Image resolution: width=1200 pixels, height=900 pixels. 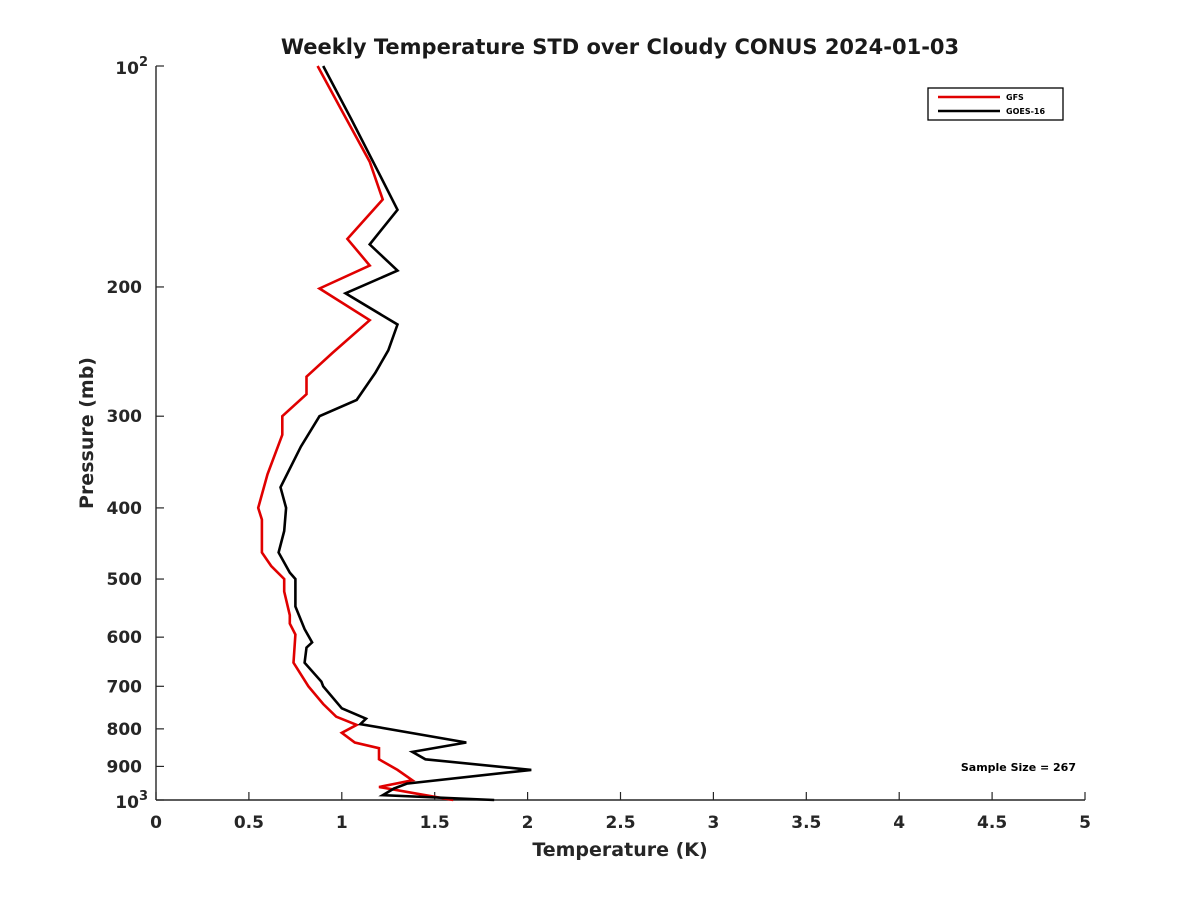 What do you see at coordinates (342, 823) in the screenshot?
I see `x-tick-label: 1` at bounding box center [342, 823].